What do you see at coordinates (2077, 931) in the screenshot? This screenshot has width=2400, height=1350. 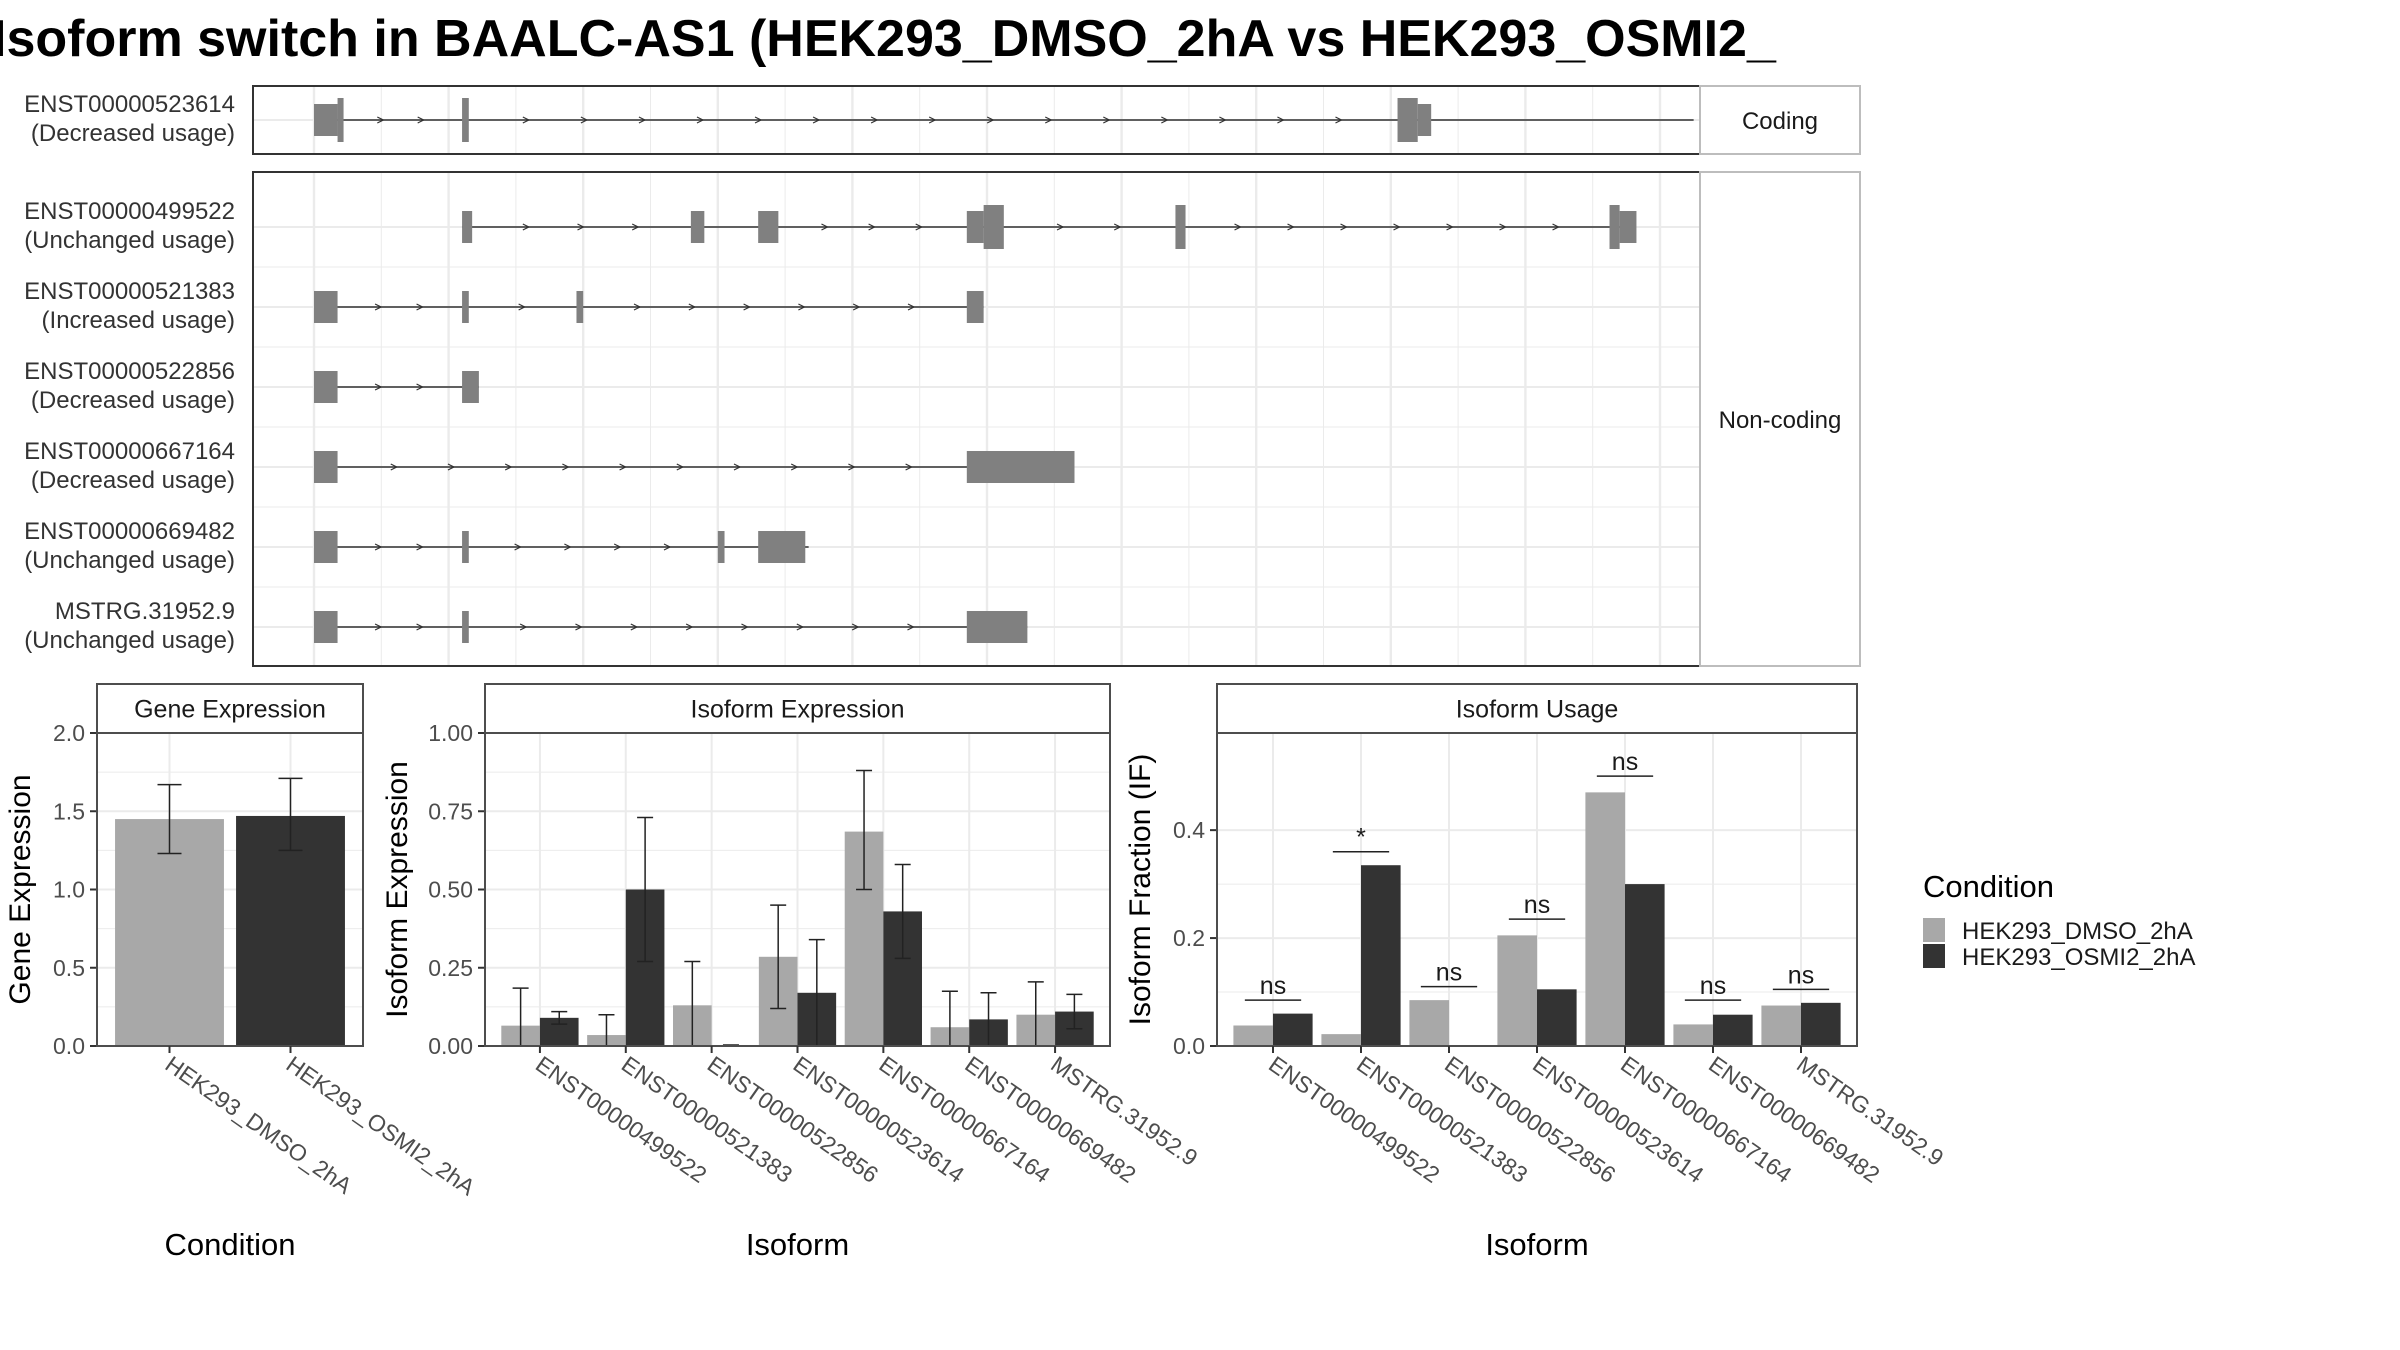 I see `legend-label: HEK293_DMSO_2hA` at bounding box center [2077, 931].